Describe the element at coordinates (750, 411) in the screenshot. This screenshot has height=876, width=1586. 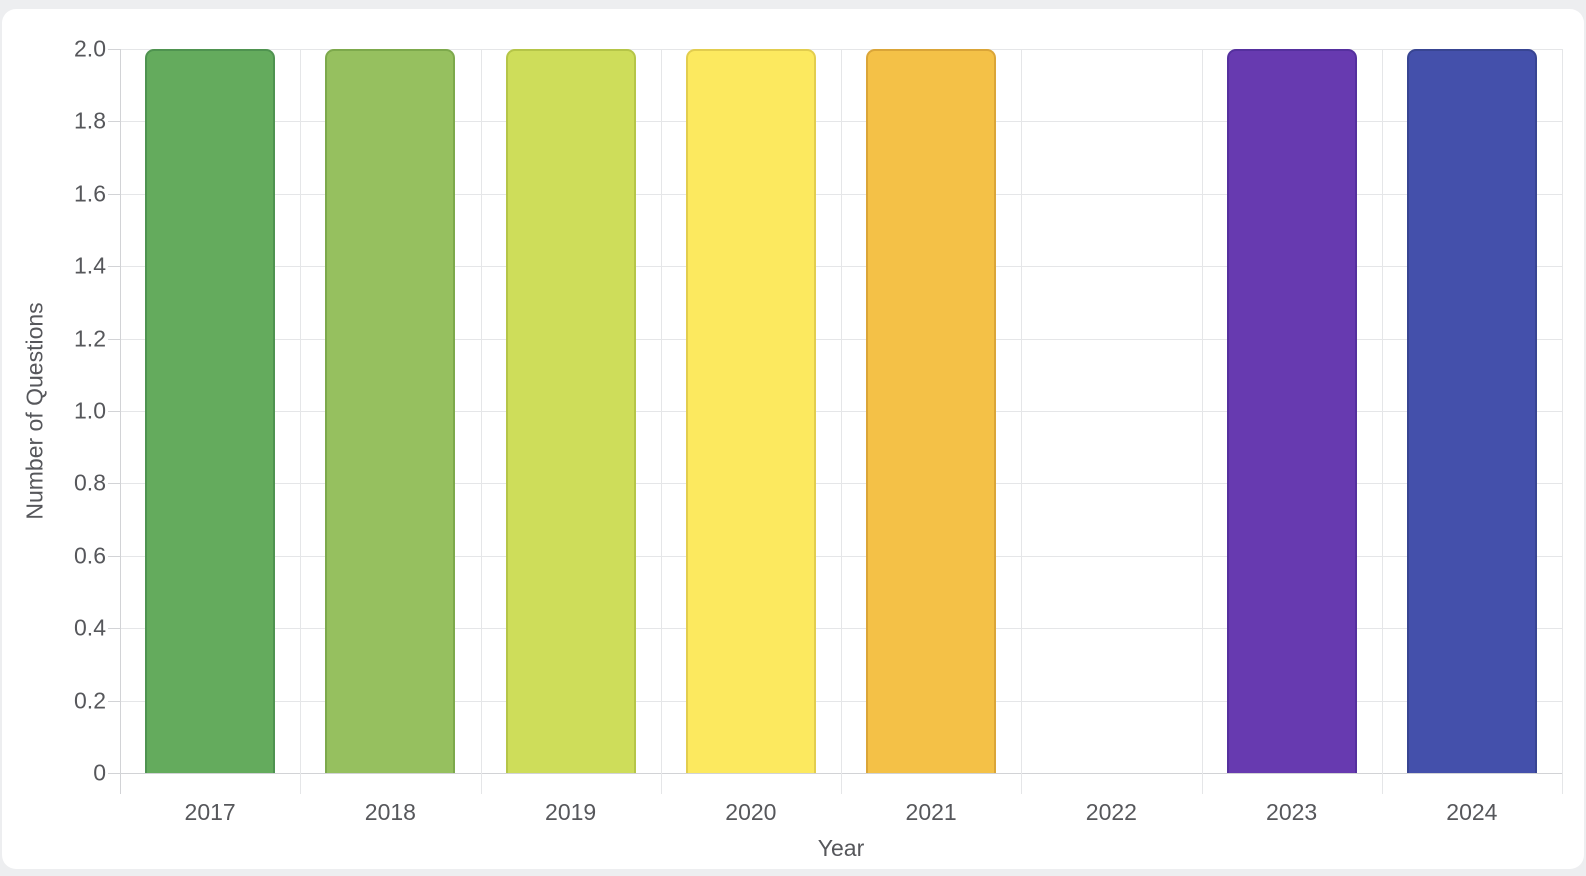
I see `bar-2020` at that location.